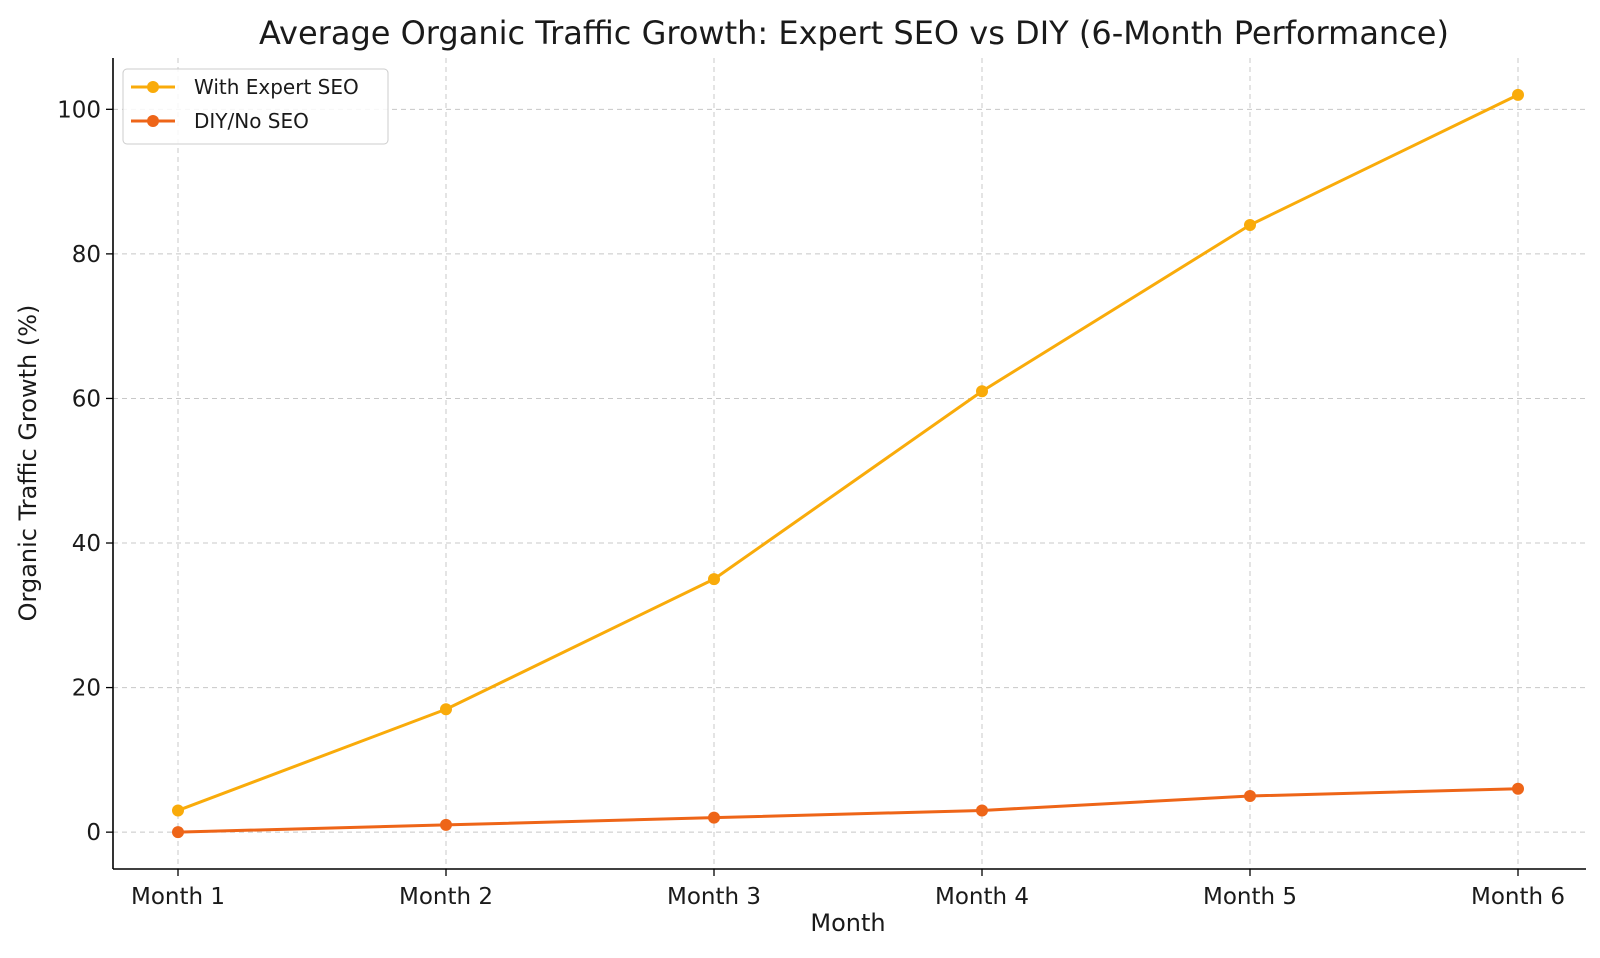 The image size is (1600, 958). I want to click on x-tick-label: Month 5, so click(1250, 897).